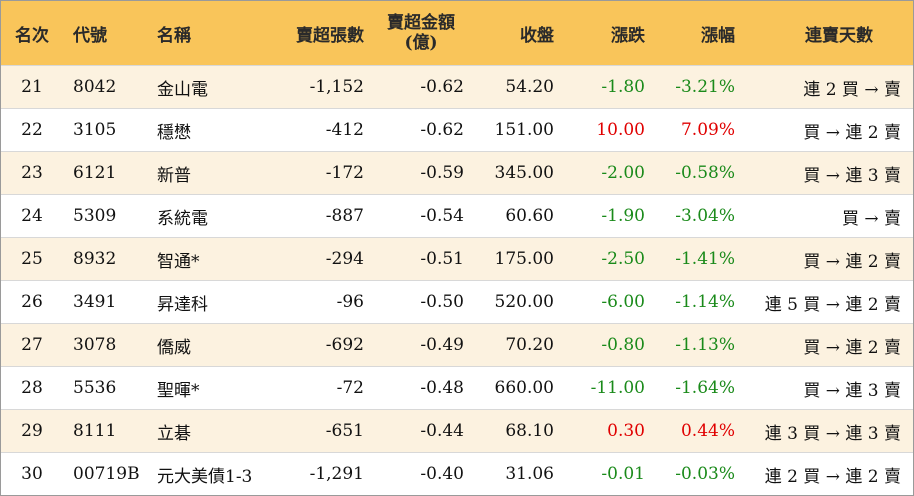 This screenshot has height=496, width=914. Describe the element at coordinates (623, 474) in the screenshot. I see `cell-change: -0.01` at that location.